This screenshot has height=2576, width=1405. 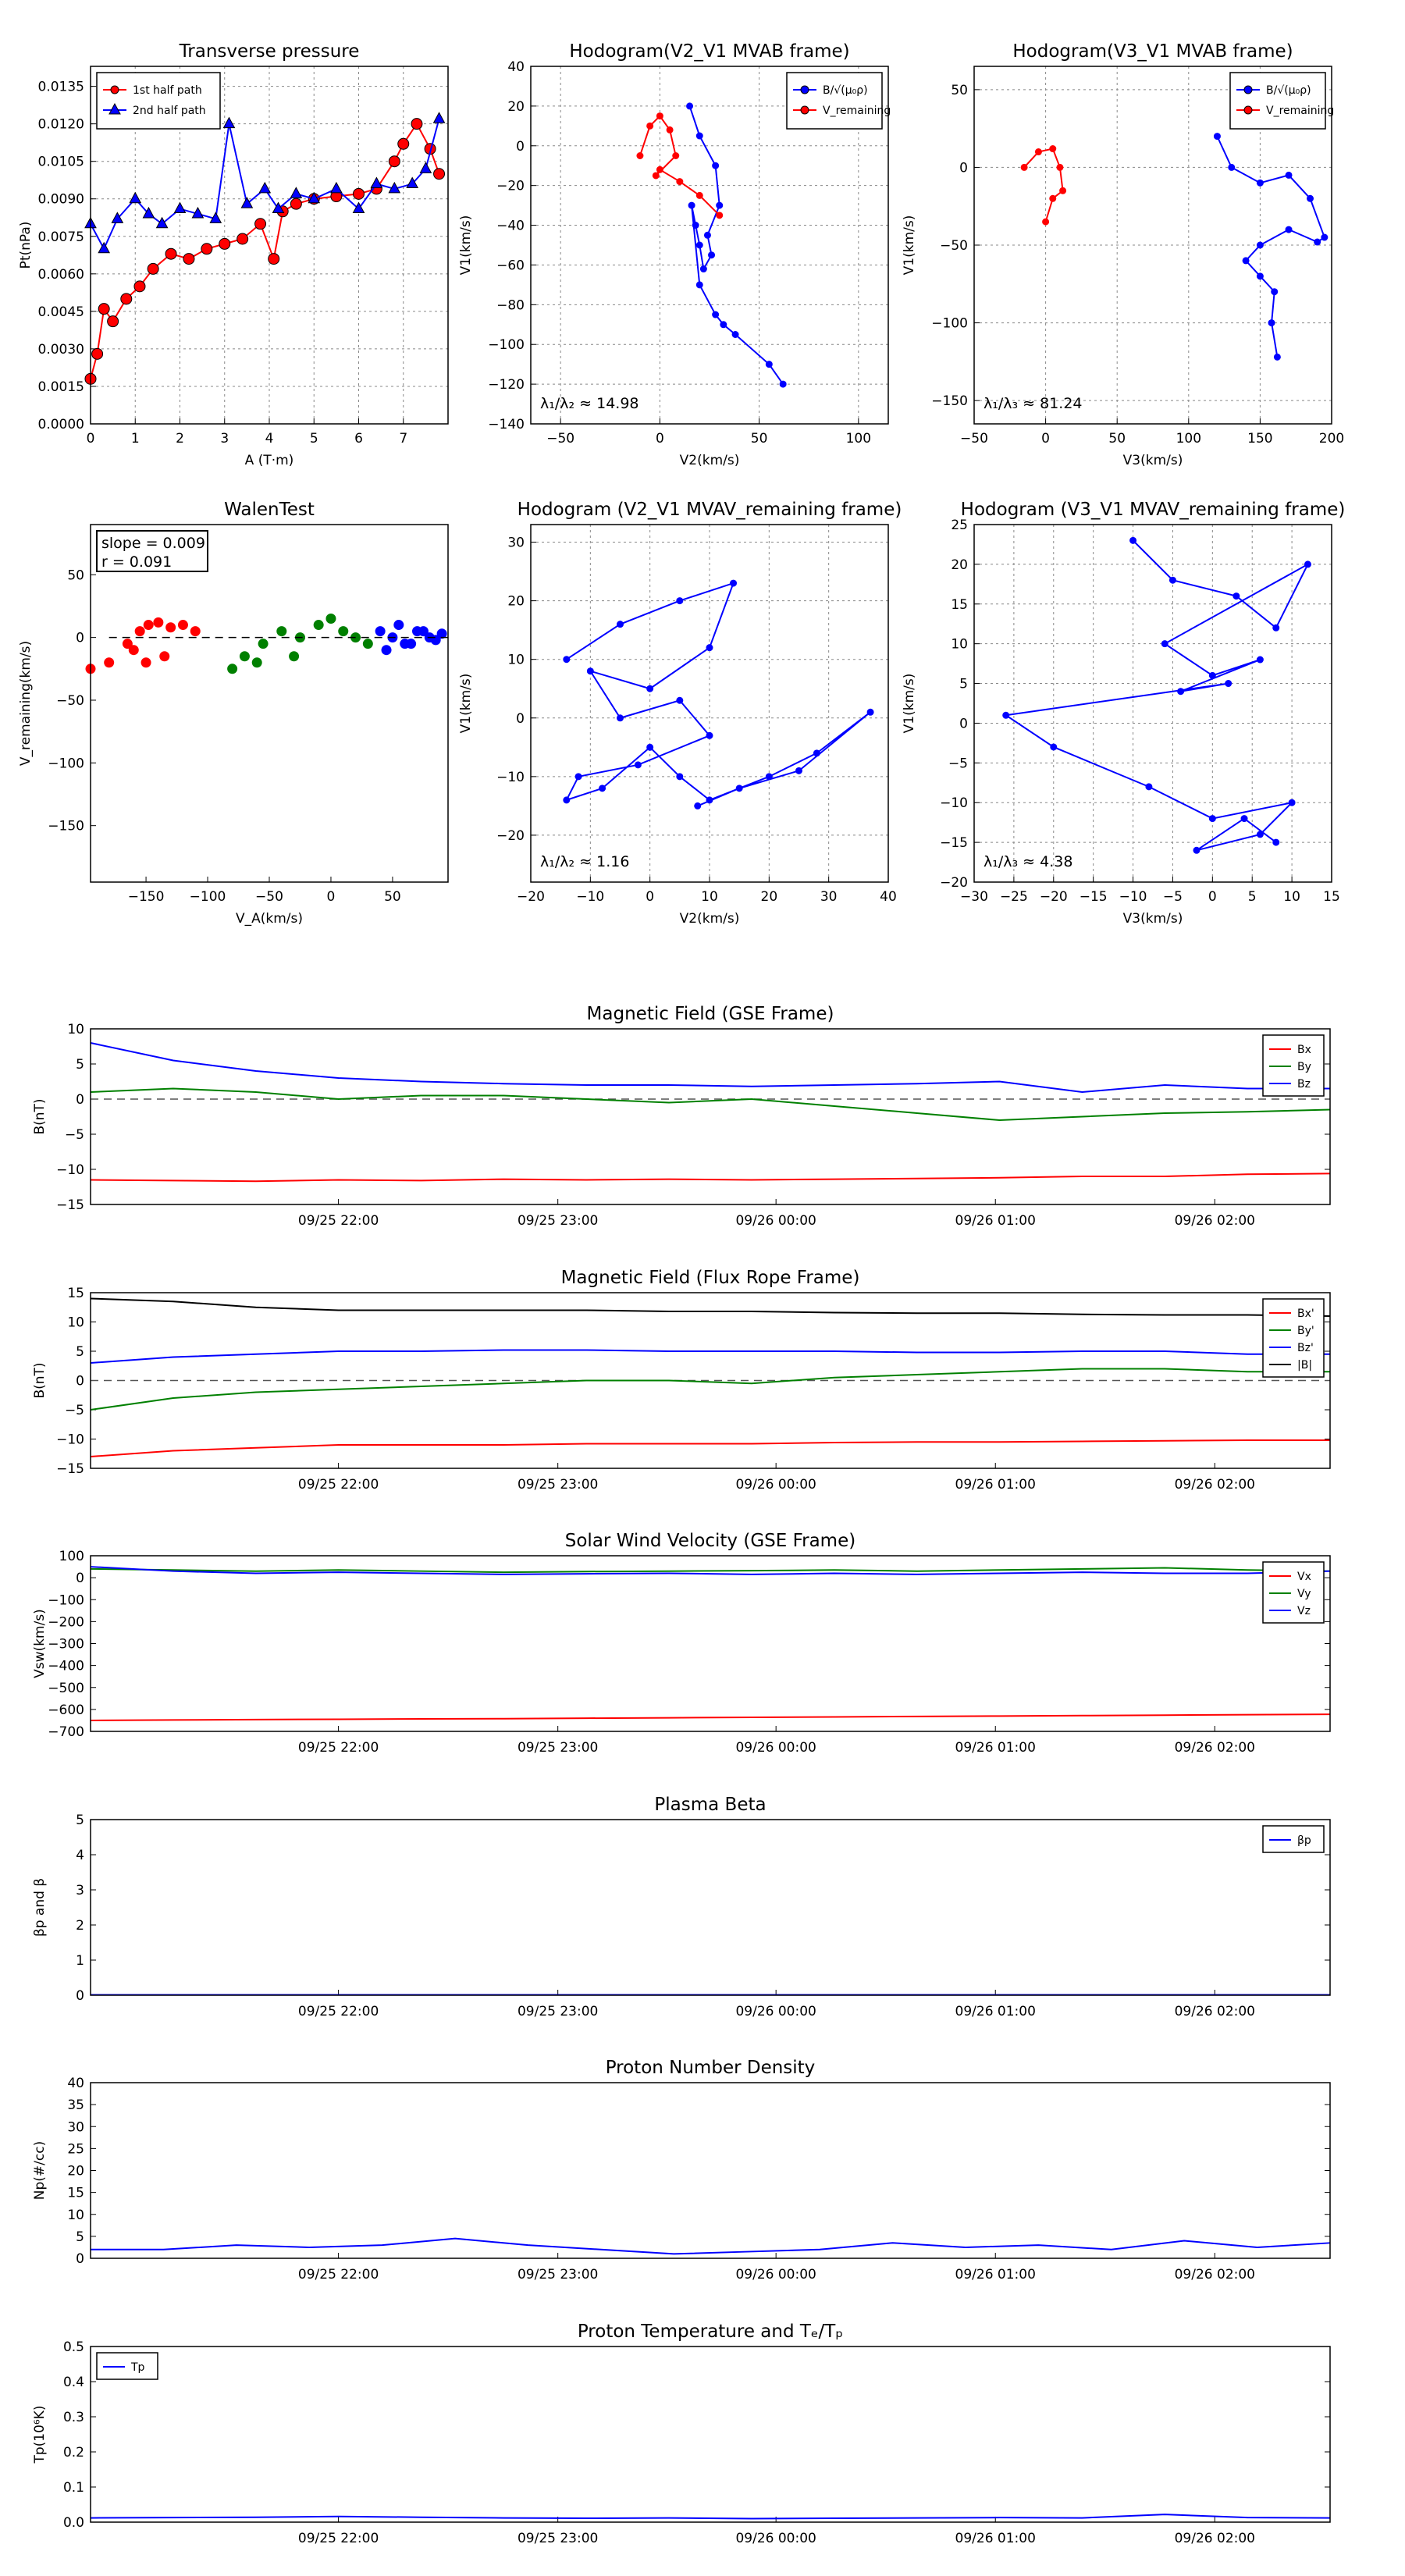 I want to click on legend-box, so click(x=159, y=101).